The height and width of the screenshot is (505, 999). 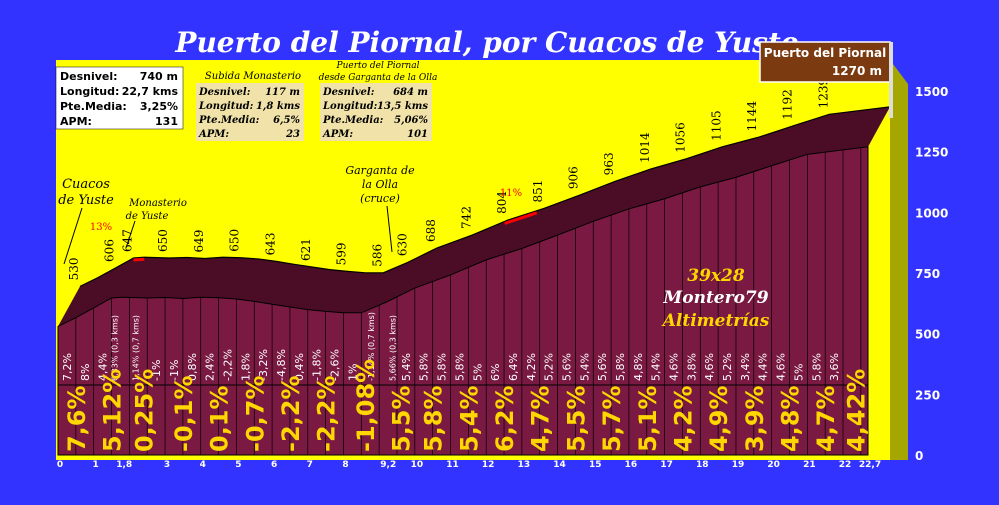 What do you see at coordinates (715, 321) in the screenshot?
I see `credits-line3: Altimetrías` at bounding box center [715, 321].